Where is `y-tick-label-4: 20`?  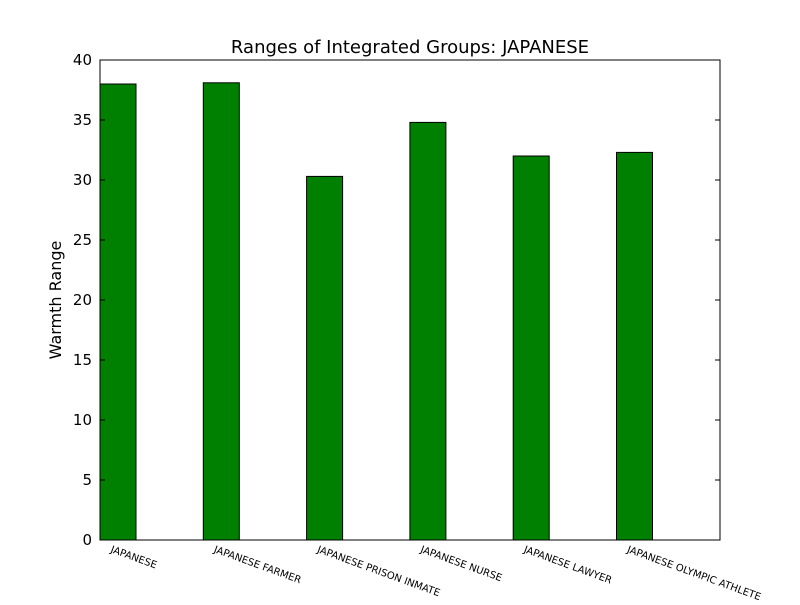
y-tick-label-4: 20 is located at coordinates (82, 300).